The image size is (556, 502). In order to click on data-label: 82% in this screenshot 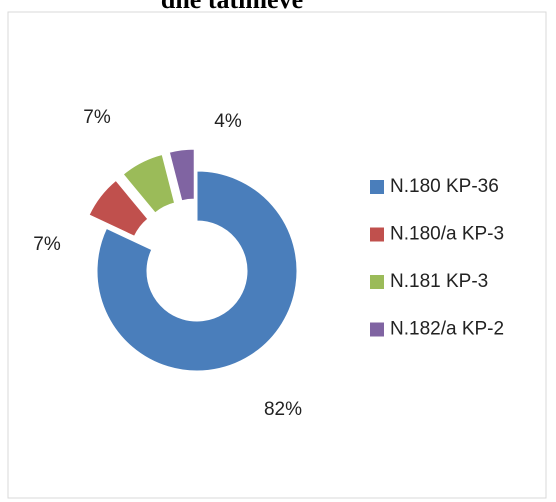, I will do `click(283, 409)`.